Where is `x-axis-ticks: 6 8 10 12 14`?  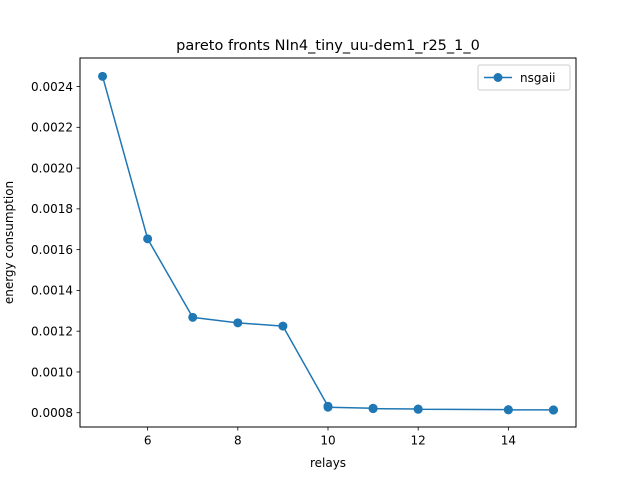
x-axis-ticks: 6 8 10 12 14 is located at coordinates (330, 437).